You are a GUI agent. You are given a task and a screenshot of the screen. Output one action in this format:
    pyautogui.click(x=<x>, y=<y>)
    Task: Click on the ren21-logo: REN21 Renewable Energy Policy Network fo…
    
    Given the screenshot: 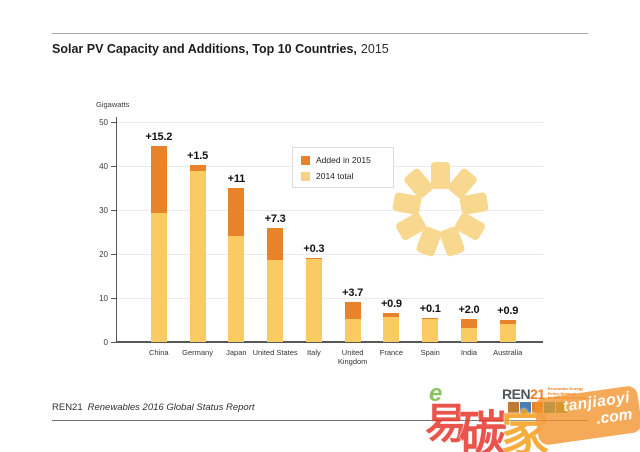 What is the action you would take?
    pyautogui.click(x=544, y=399)
    